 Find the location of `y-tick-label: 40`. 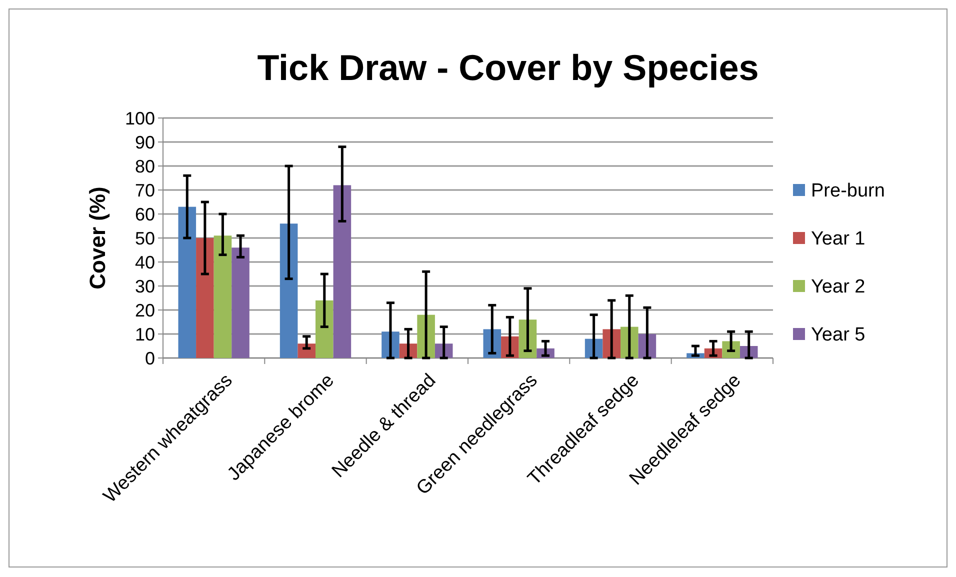

y-tick-label: 40 is located at coordinates (144, 262).